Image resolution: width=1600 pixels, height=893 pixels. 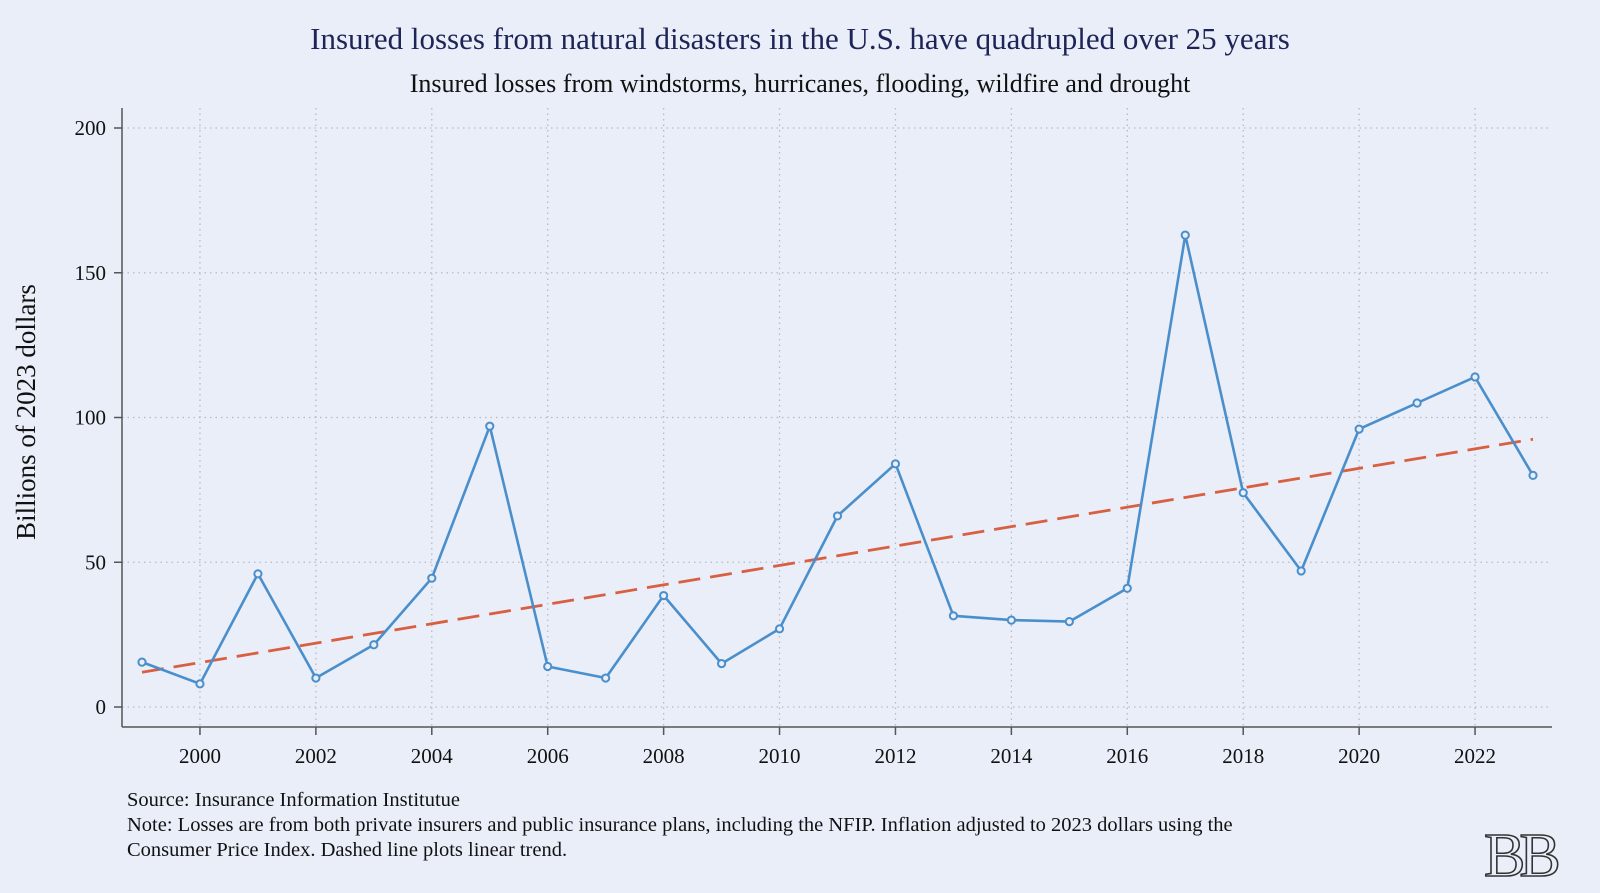 I want to click on x-tick-label: 2018, so click(x=1243, y=756).